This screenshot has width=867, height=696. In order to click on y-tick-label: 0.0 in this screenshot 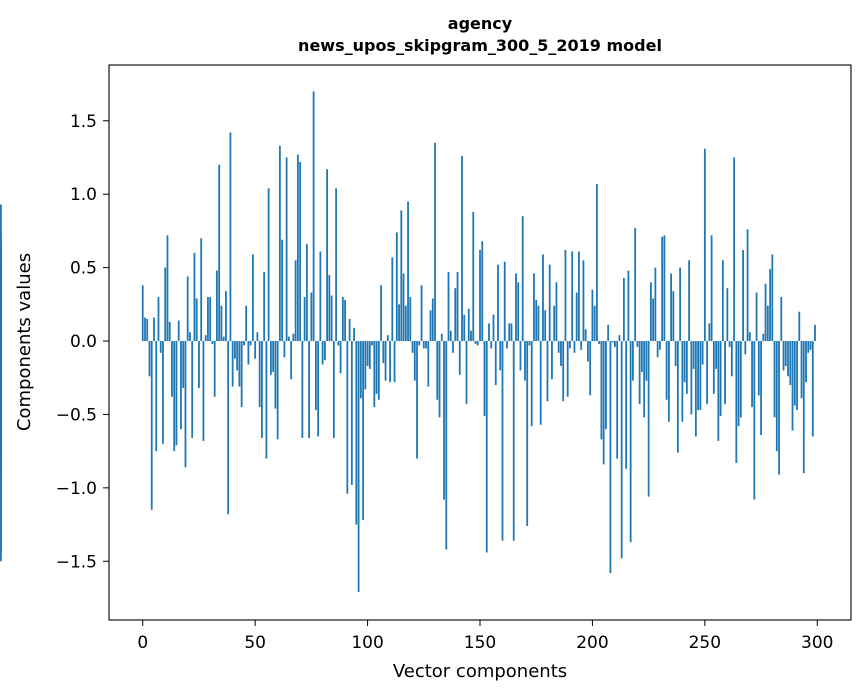, I will do `click(83, 342)`.